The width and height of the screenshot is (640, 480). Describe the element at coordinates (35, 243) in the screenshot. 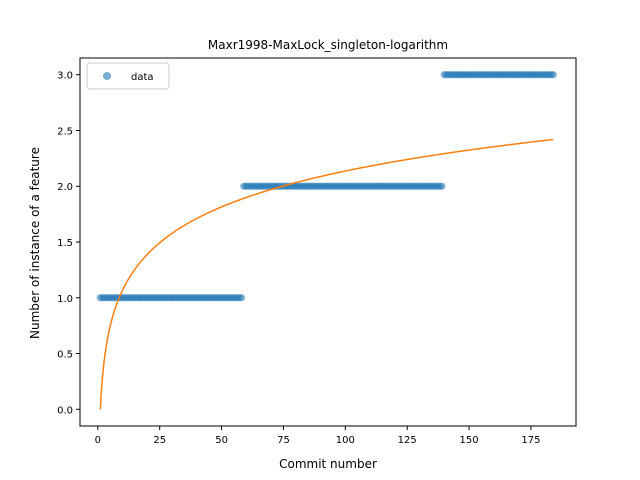

I see `y-axis-label: Number of instance of a feature` at that location.